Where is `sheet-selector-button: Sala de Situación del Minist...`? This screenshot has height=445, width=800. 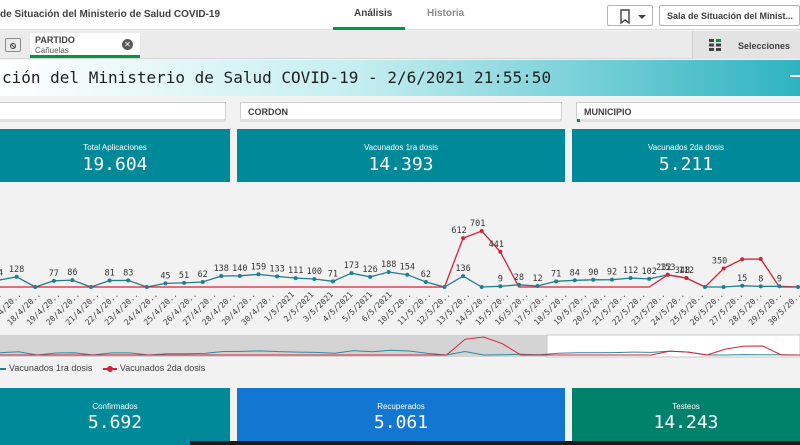 sheet-selector-button: Sala de Situación del Minist... is located at coordinates (729, 15).